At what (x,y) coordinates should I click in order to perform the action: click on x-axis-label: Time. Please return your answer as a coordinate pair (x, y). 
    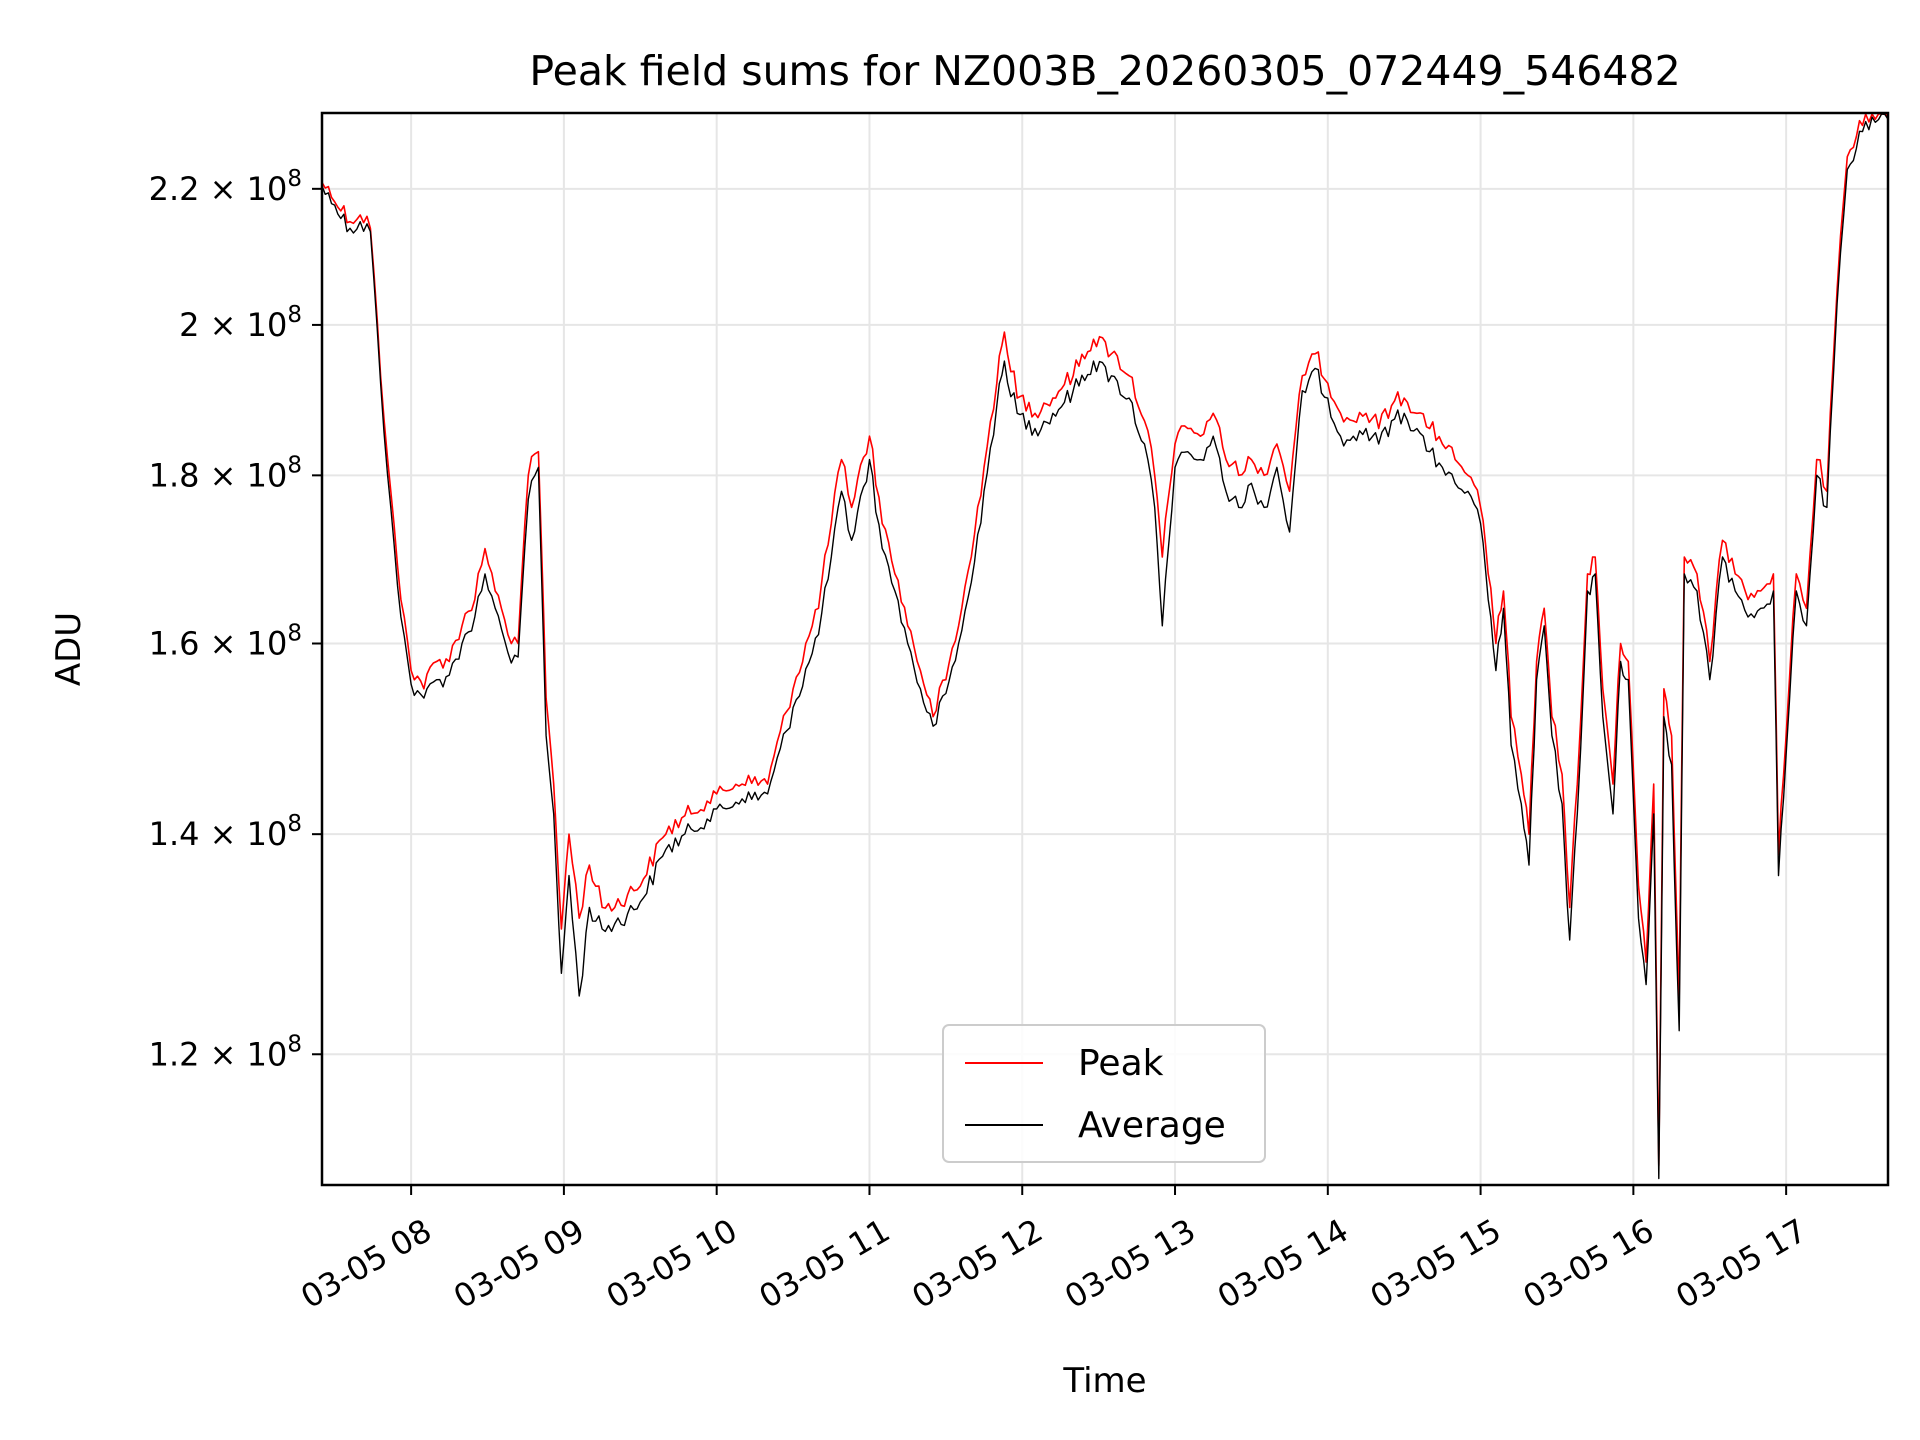
    Looking at the image, I should click on (1104, 1381).